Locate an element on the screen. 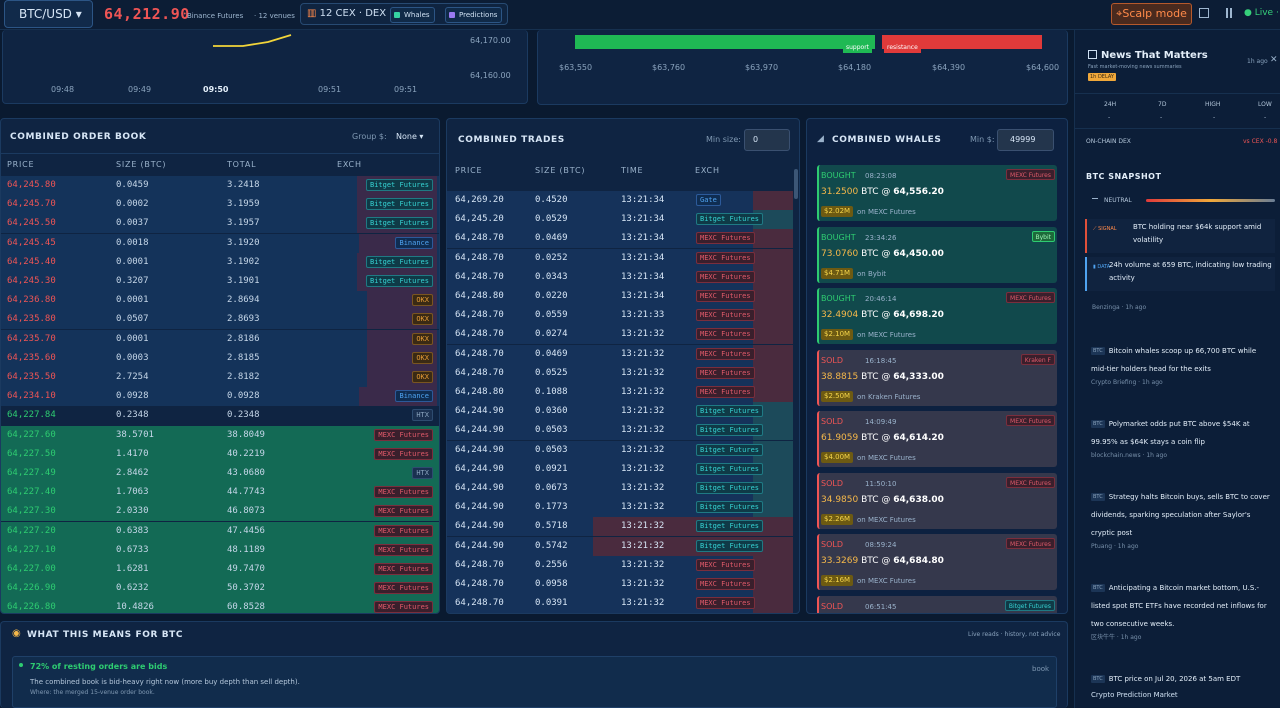 This screenshot has width=1280, height=708. trade-row: 64,248.70 0.0958 13:21:32 MEXC Futures is located at coordinates (620, 584).